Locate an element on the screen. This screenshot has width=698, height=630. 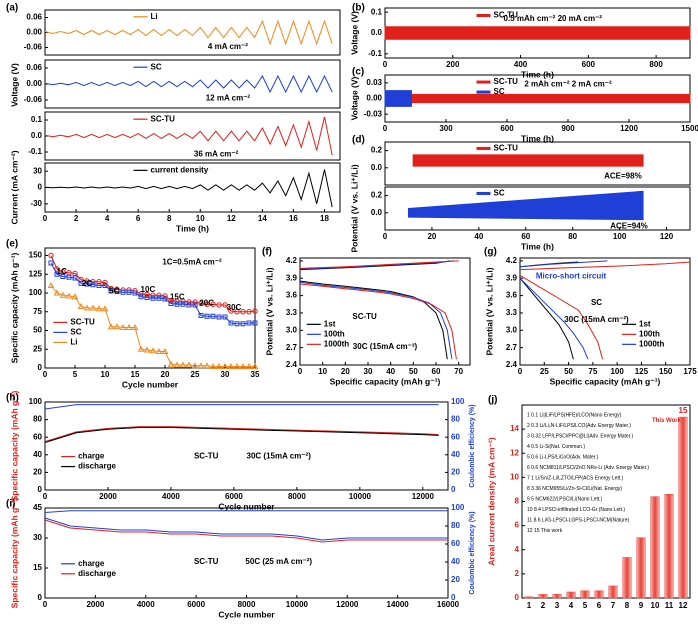
plot-frame is located at coordinates (605, 311).